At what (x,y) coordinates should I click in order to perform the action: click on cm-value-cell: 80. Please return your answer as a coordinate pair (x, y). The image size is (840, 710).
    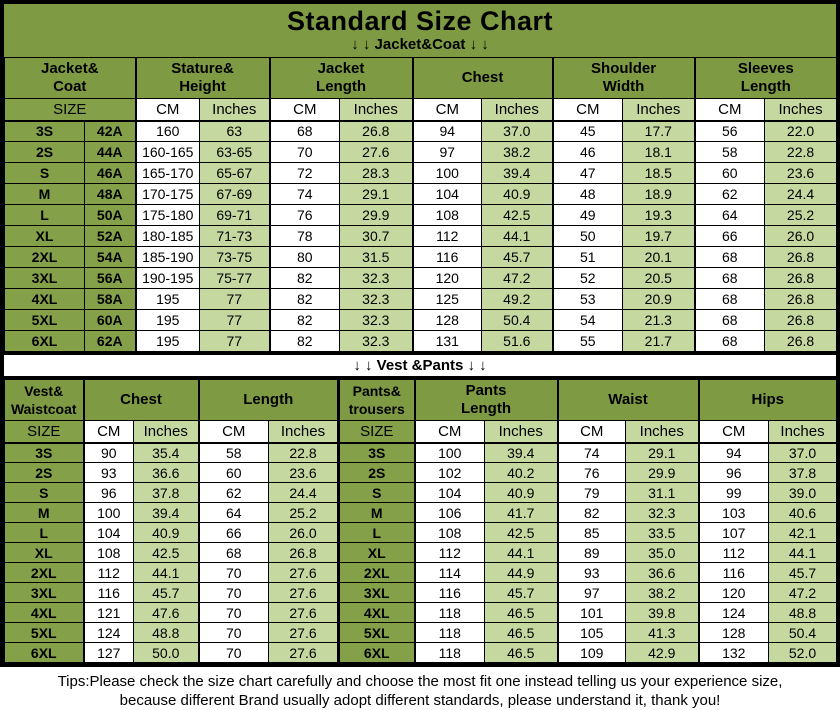
    Looking at the image, I should click on (304, 257).